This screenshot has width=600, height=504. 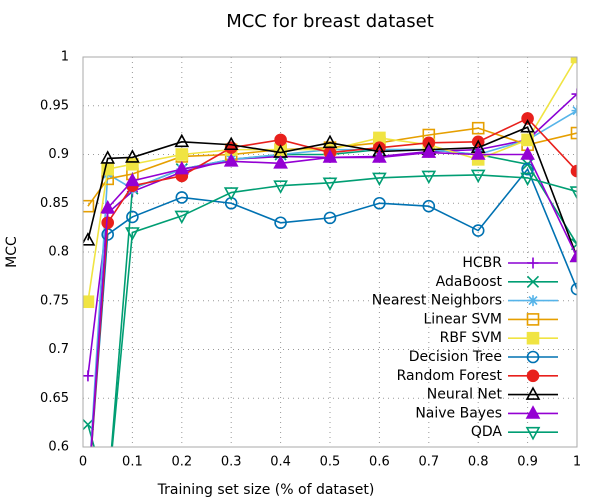 I want to click on x-tick-label: 0.5, so click(x=330, y=462).